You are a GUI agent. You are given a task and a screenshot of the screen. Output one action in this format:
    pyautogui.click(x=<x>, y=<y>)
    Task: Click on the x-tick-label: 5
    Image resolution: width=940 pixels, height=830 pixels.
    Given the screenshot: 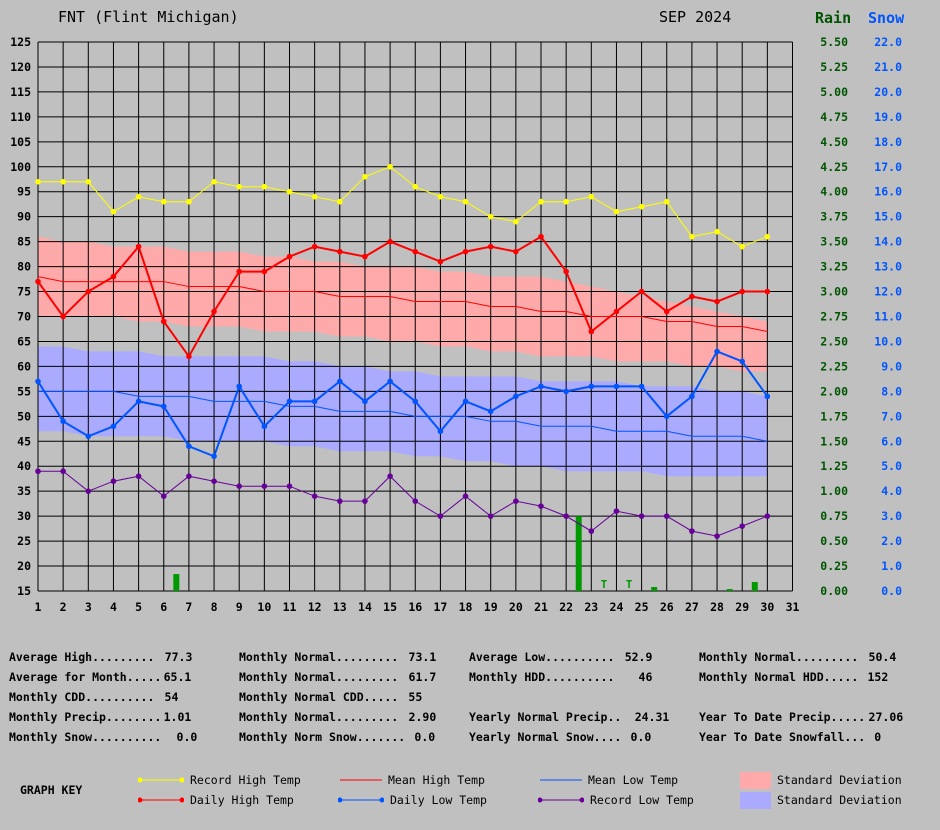 What is the action you would take?
    pyautogui.click(x=138, y=607)
    